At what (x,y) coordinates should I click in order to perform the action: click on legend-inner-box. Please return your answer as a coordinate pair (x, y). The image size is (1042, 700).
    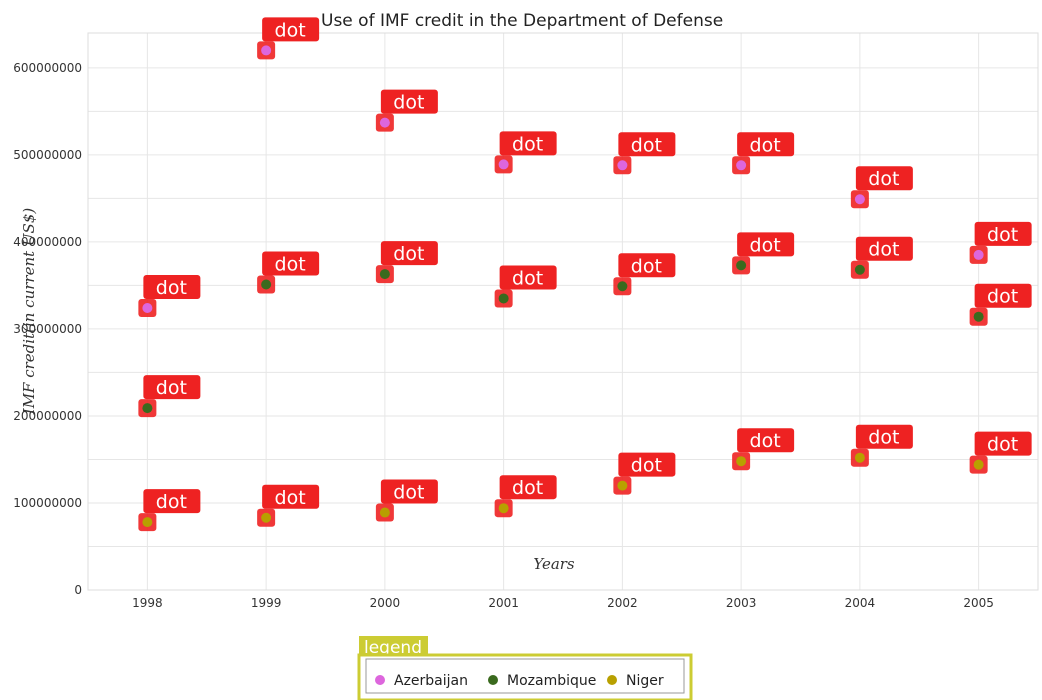
    Looking at the image, I should click on (525, 676).